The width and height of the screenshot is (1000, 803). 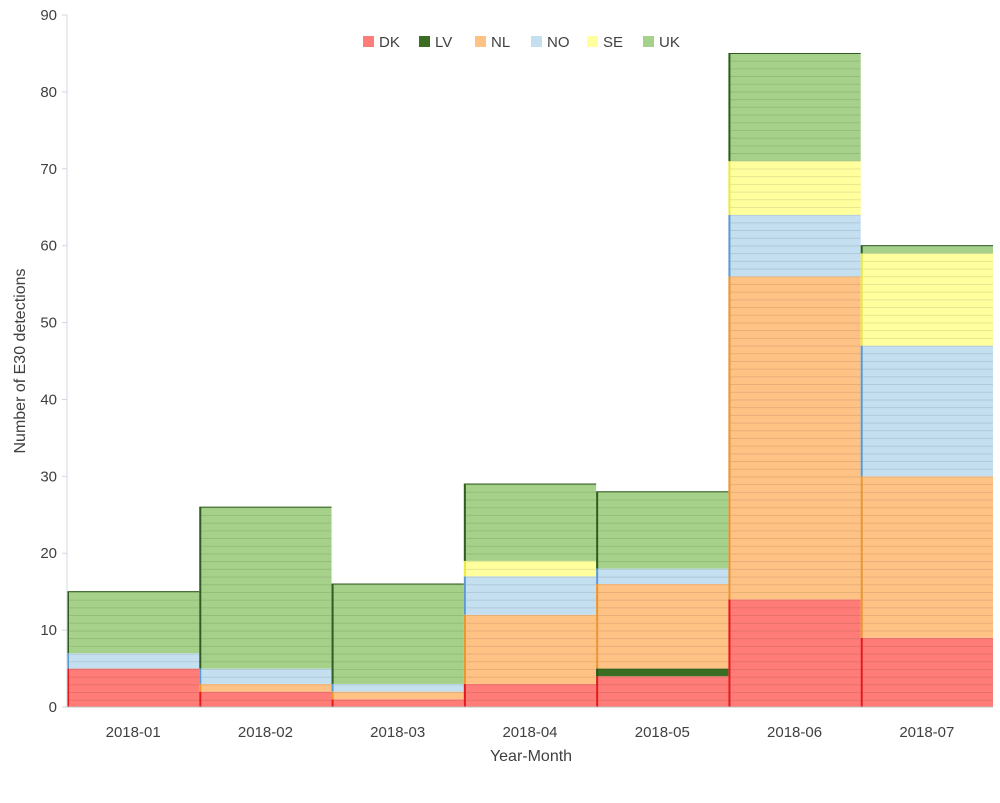 I want to click on legend: DK LV NL NO SE UK, so click(x=521, y=42).